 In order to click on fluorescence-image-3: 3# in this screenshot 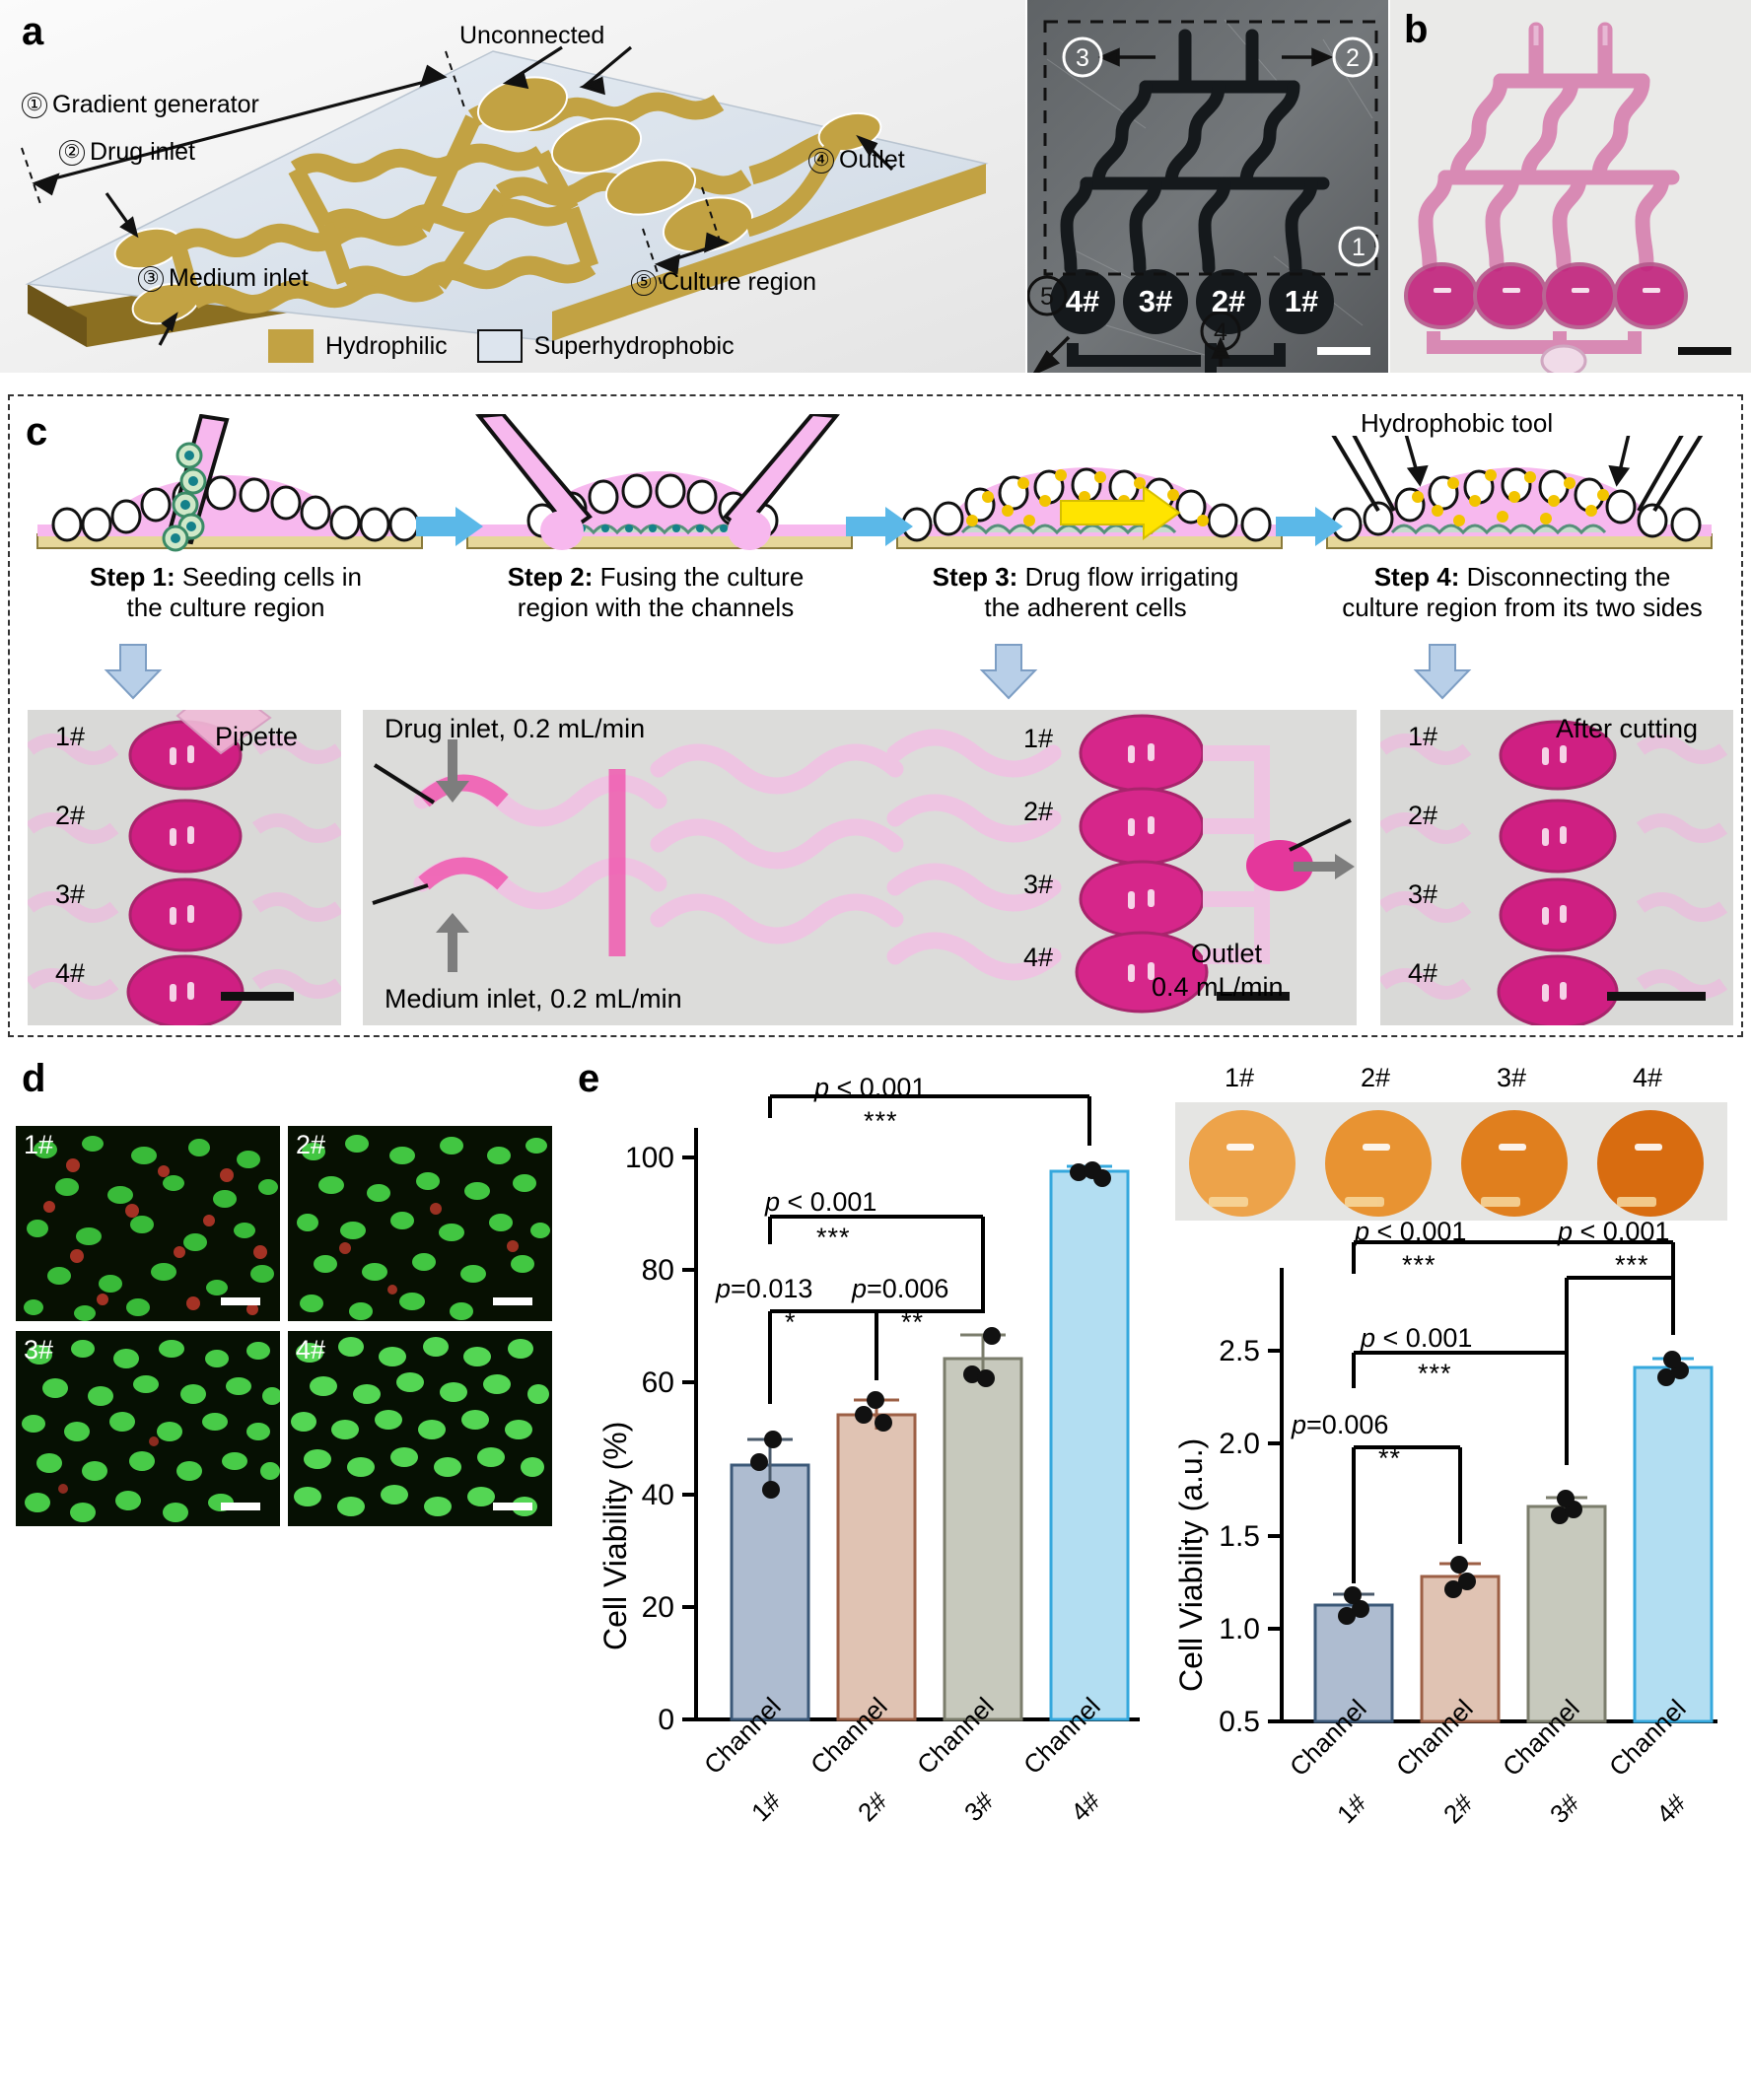, I will do `click(148, 1428)`.